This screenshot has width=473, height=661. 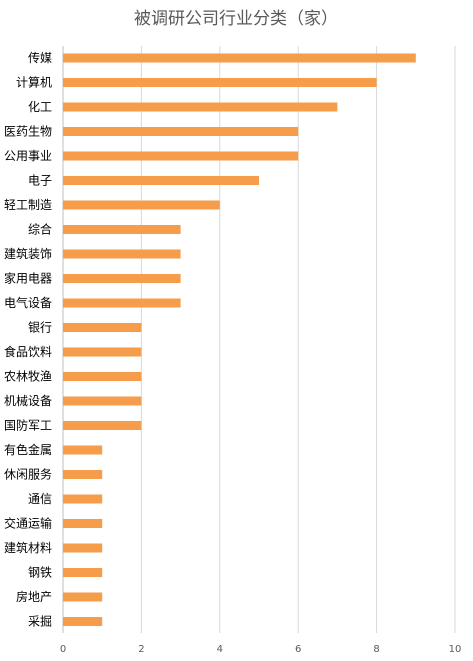 I want to click on x-tick-label: 6, so click(x=298, y=649).